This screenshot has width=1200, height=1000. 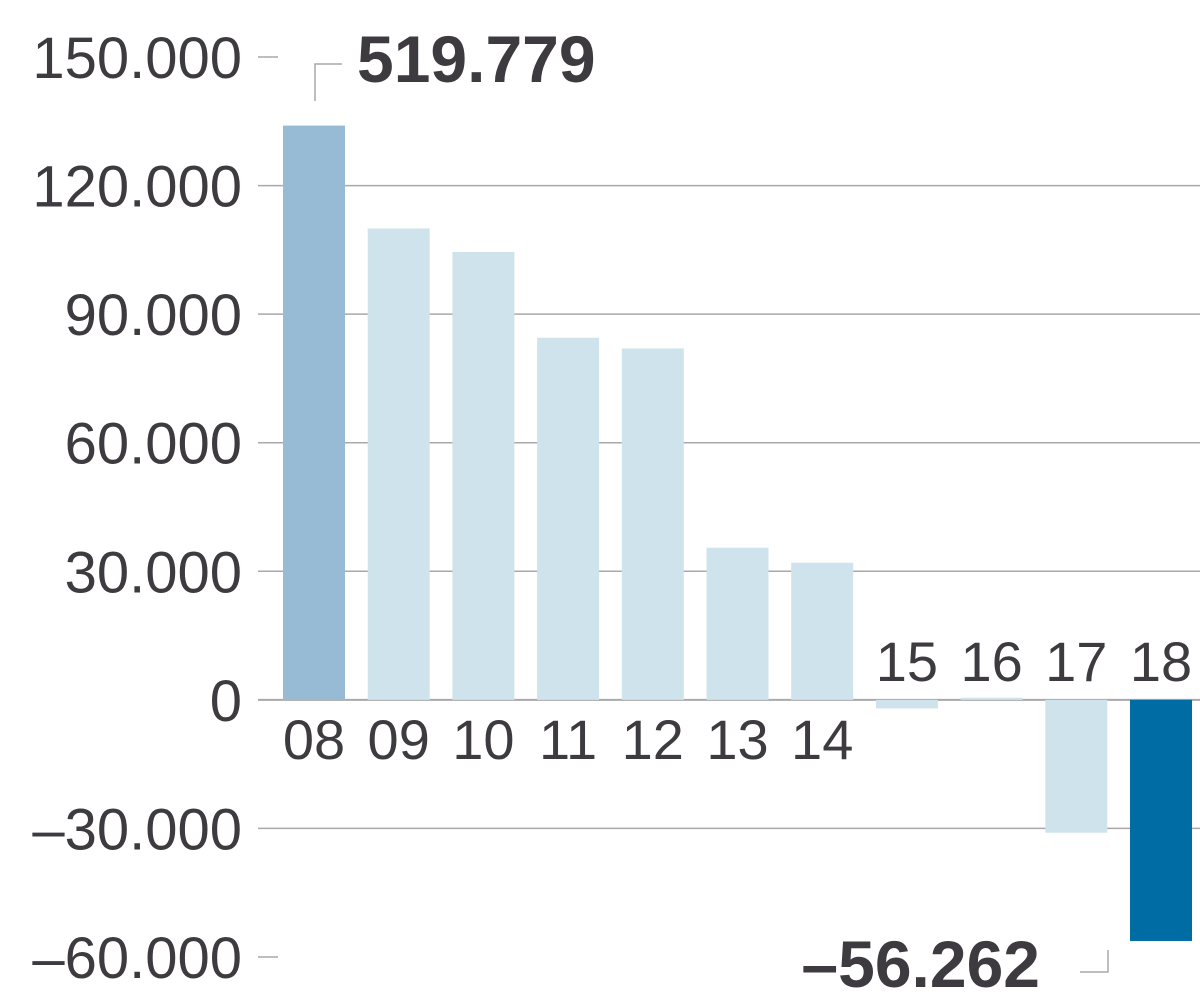 What do you see at coordinates (328, 82) in the screenshot?
I see `max-annotation-leader` at bounding box center [328, 82].